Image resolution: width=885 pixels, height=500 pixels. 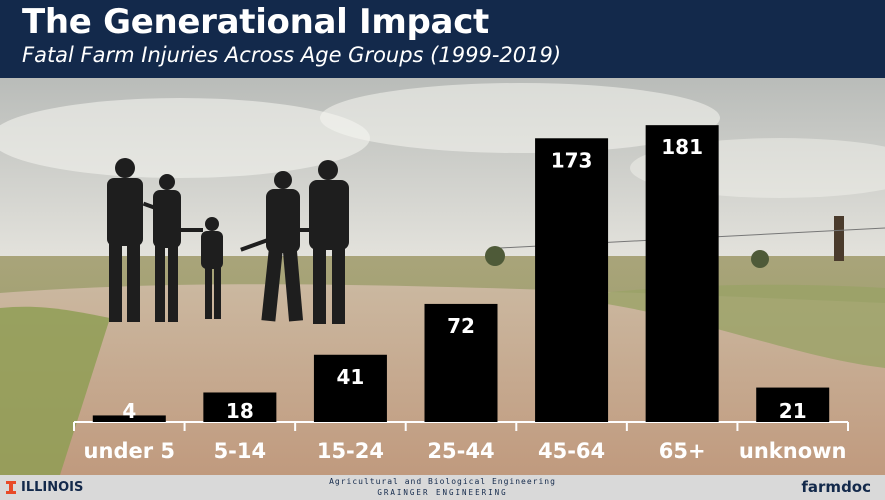 I want to click on data-label: 173, so click(x=572, y=160).